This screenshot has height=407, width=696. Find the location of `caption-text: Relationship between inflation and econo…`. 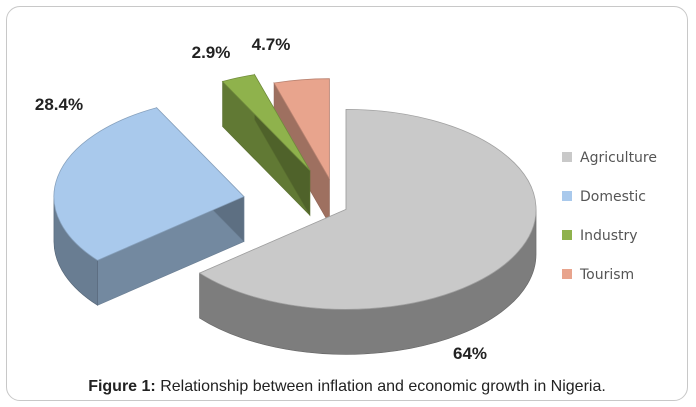

caption-text: Relationship between inflation and econo… is located at coordinates (383, 386).